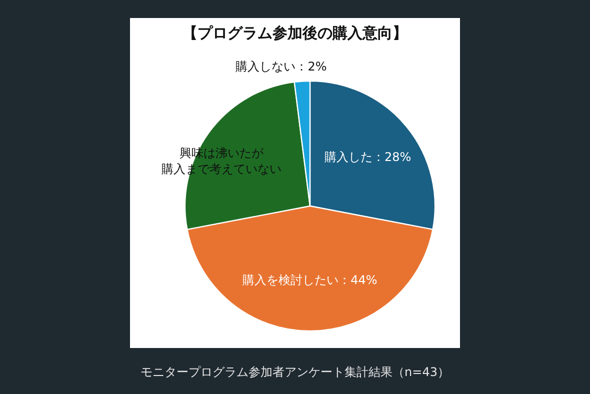 This screenshot has height=394, width=590. I want to click on text: モニタープログラム参加者アンケート集計結果（n=43）, so click(295, 372).